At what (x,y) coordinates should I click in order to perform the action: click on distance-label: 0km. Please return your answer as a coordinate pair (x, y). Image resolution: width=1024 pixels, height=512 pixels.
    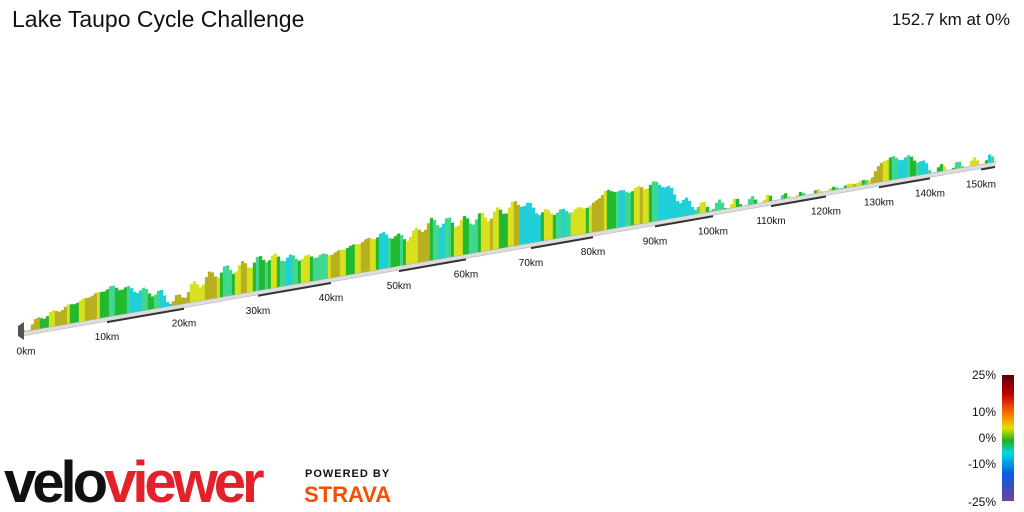
    Looking at the image, I should click on (26, 351).